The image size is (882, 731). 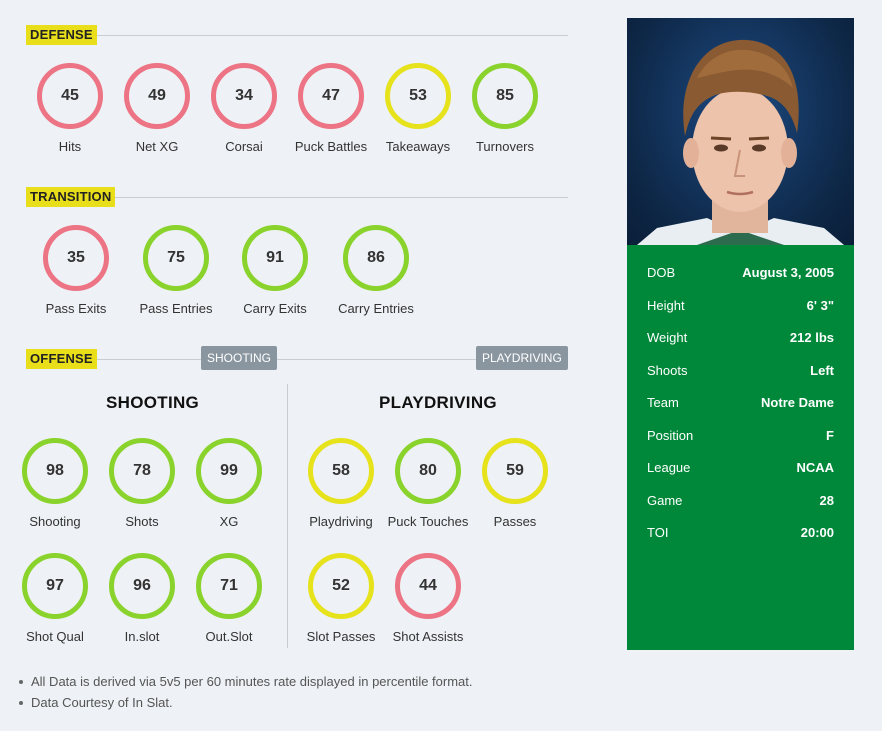 What do you see at coordinates (376, 308) in the screenshot?
I see `stat-label: Carry Entries` at bounding box center [376, 308].